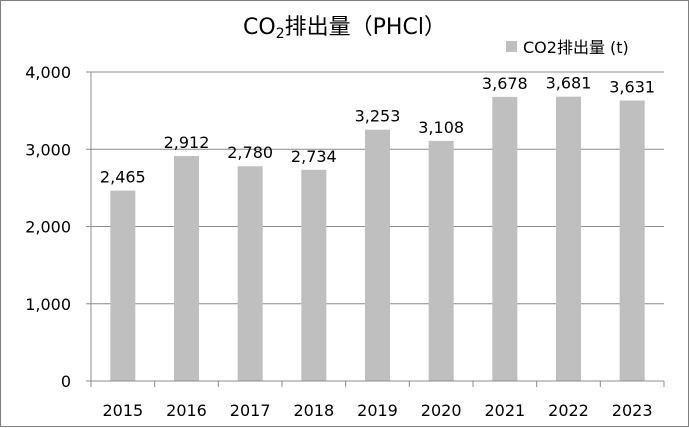 This screenshot has height=428, width=689. What do you see at coordinates (441, 127) in the screenshot?
I see `data-label: 3,108` at bounding box center [441, 127].